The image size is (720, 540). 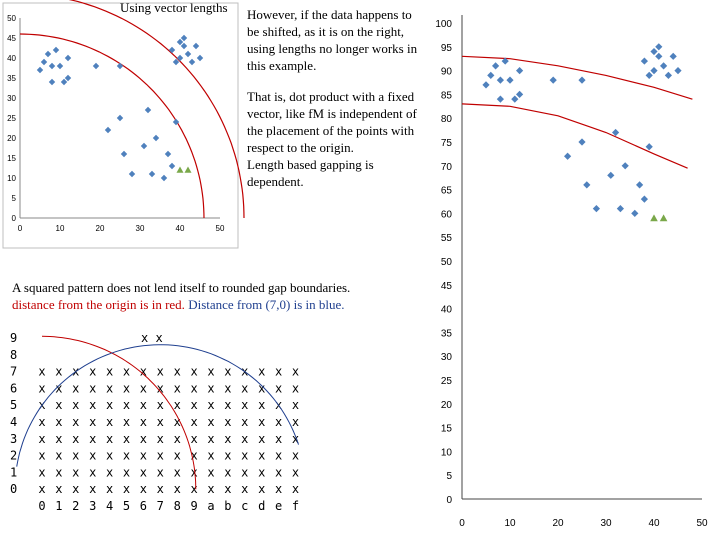 I want to click on right-y-tick-label: 70, so click(x=447, y=167).